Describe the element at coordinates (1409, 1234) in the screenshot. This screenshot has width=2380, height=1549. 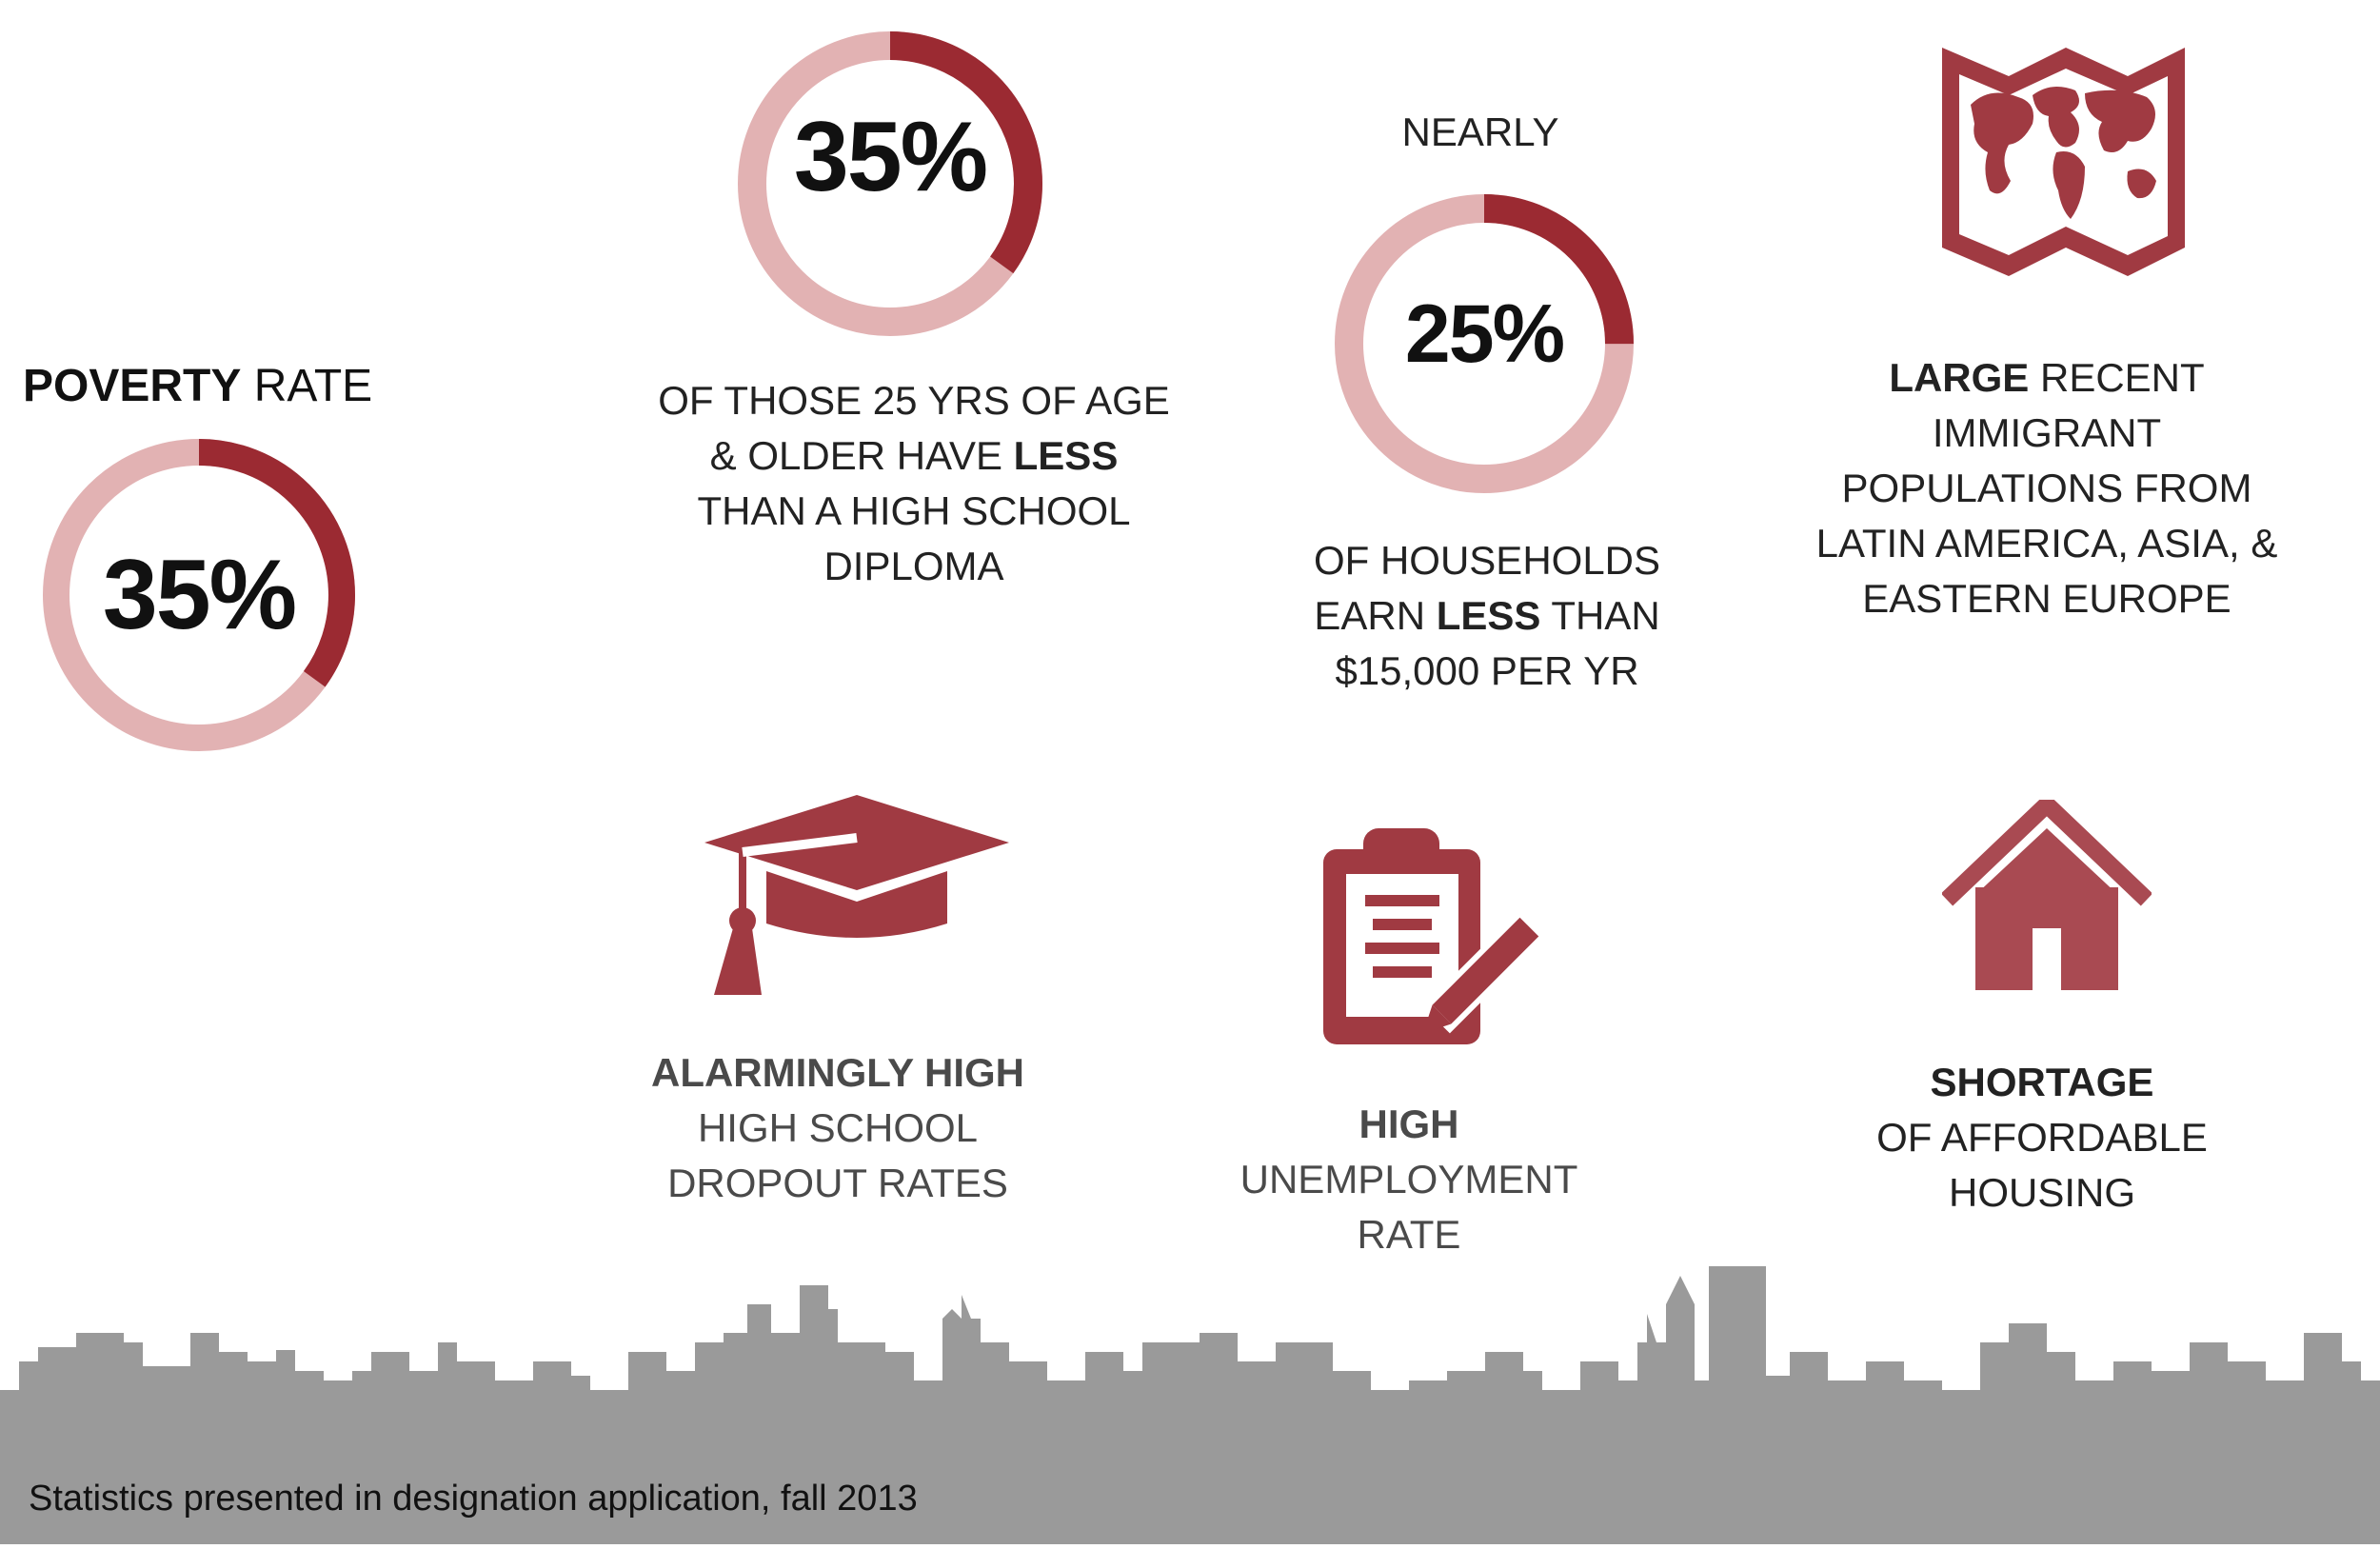
I see `unemployment-caption-line3: RATE` at that location.